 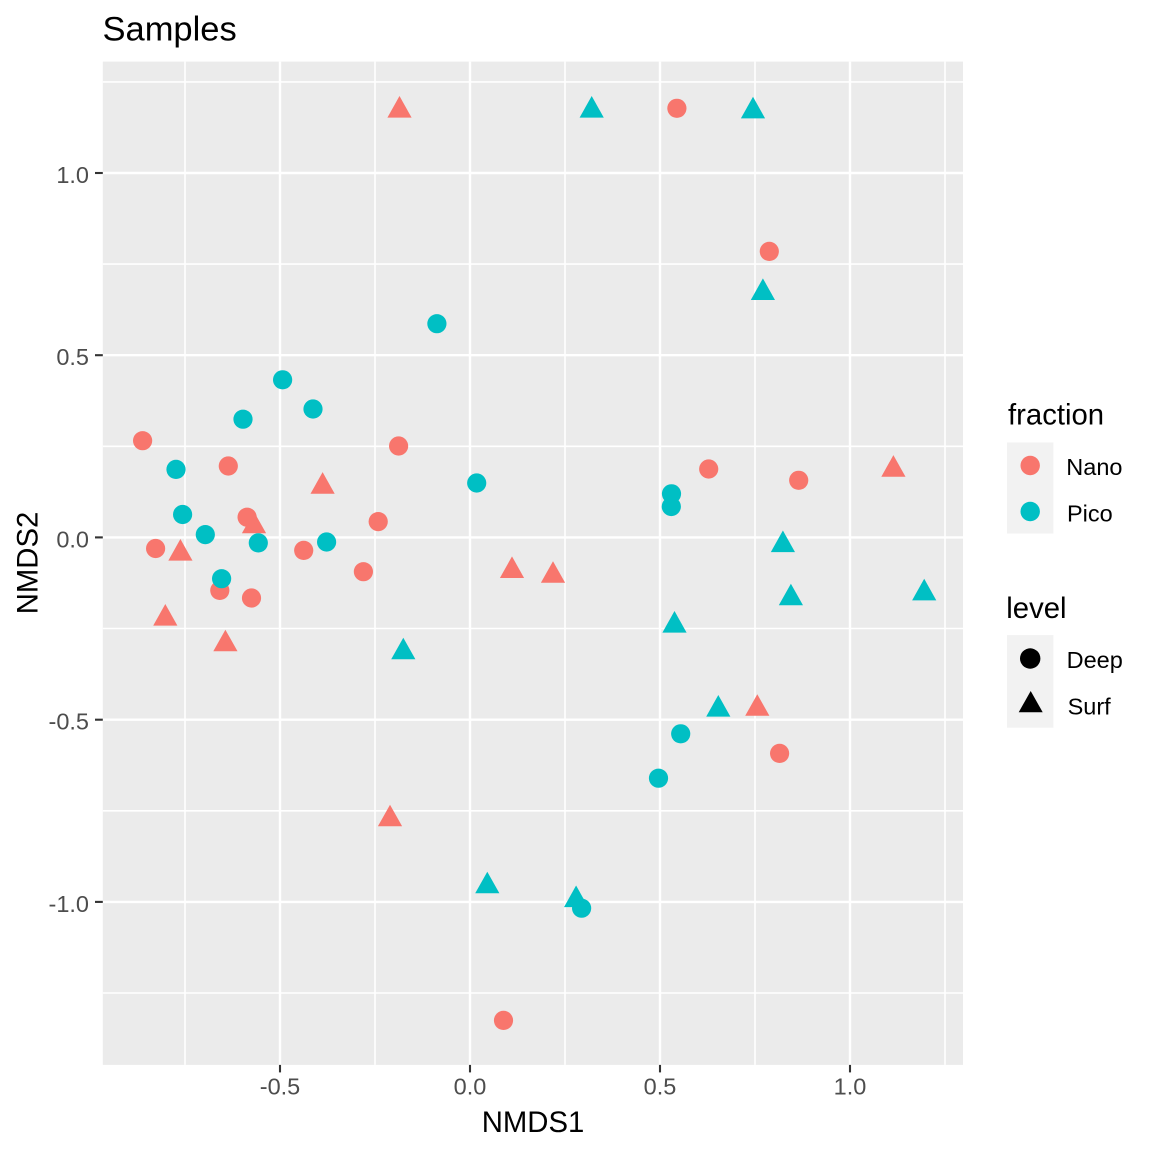 I want to click on svg-text: Pico, so click(x=1090, y=513).